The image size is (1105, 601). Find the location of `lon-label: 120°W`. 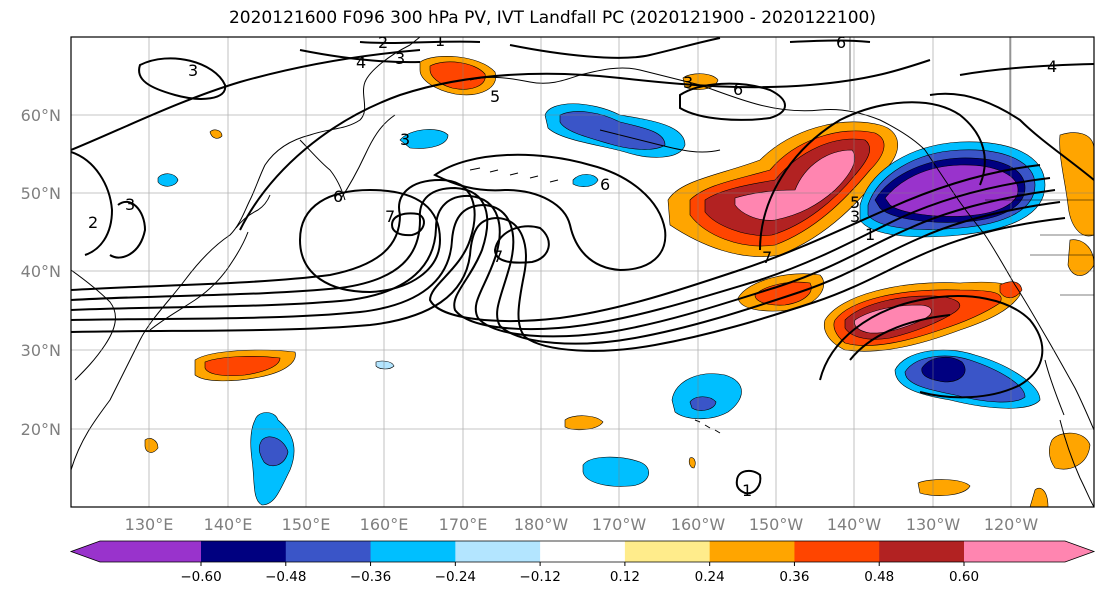

lon-label: 120°W is located at coordinates (1011, 524).